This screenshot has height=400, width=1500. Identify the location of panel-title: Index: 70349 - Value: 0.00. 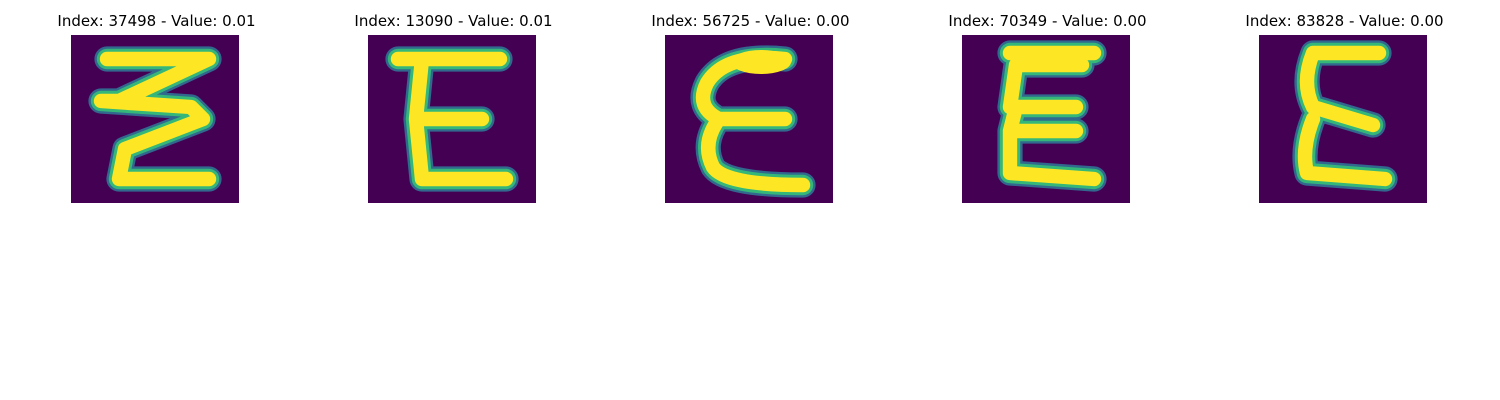
(1047, 21).